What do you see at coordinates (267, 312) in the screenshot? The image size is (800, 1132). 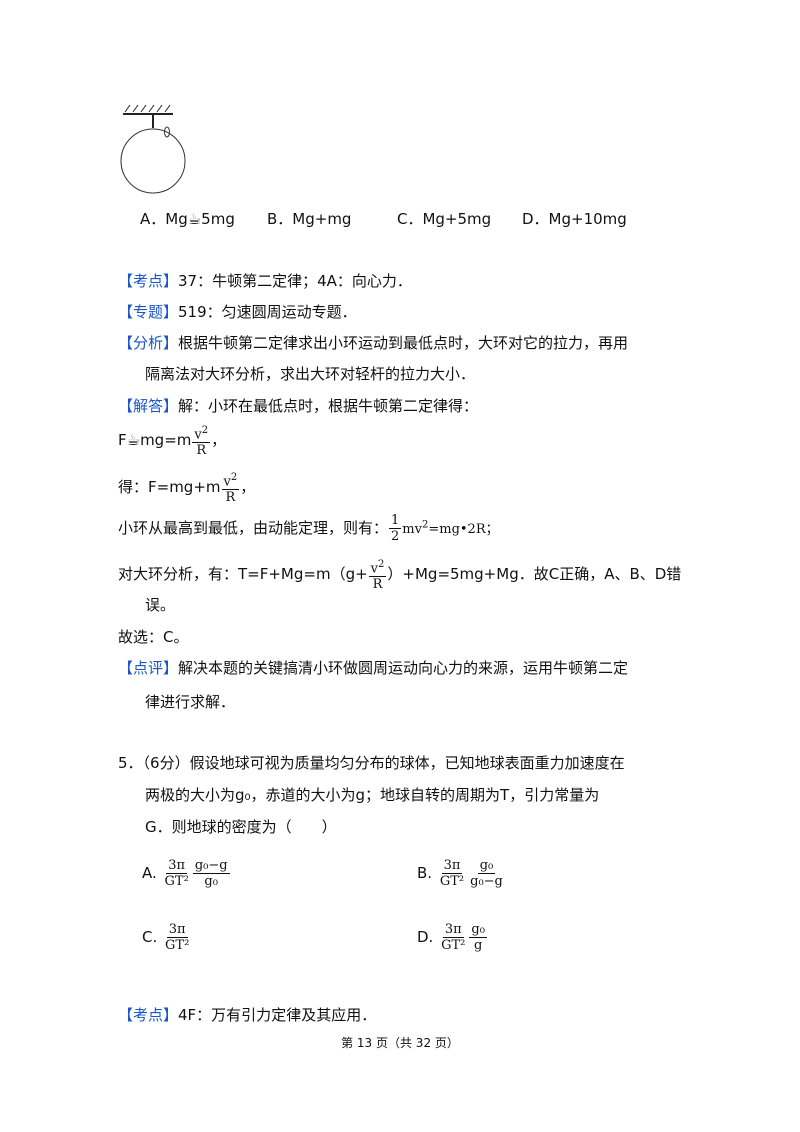 I see `zhuanti-text: 519：匀速圆周运动专题．` at bounding box center [267, 312].